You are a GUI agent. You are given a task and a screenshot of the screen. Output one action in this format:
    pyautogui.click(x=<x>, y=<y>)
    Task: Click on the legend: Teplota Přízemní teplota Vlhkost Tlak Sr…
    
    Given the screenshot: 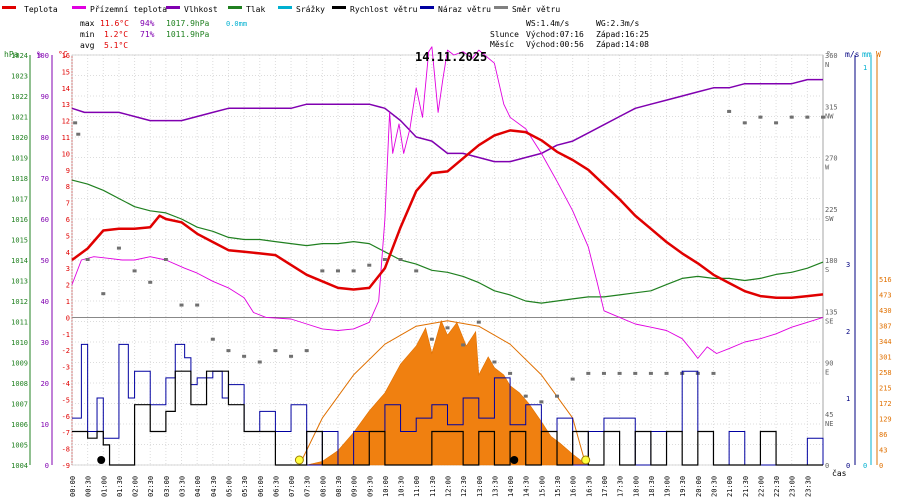 What is the action you would take?
    pyautogui.click(x=281, y=9)
    